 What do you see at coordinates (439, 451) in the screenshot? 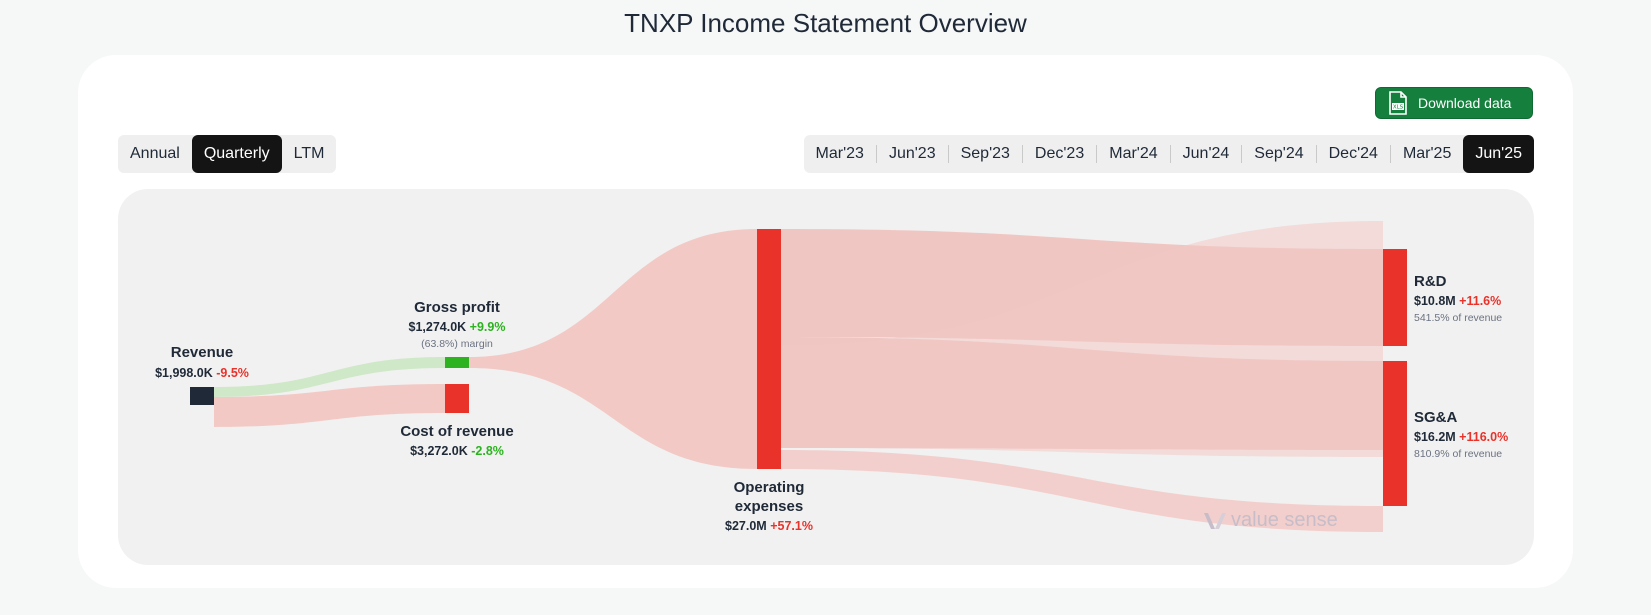
I see `cost-of-revenue-value: $3,272.0K` at bounding box center [439, 451].